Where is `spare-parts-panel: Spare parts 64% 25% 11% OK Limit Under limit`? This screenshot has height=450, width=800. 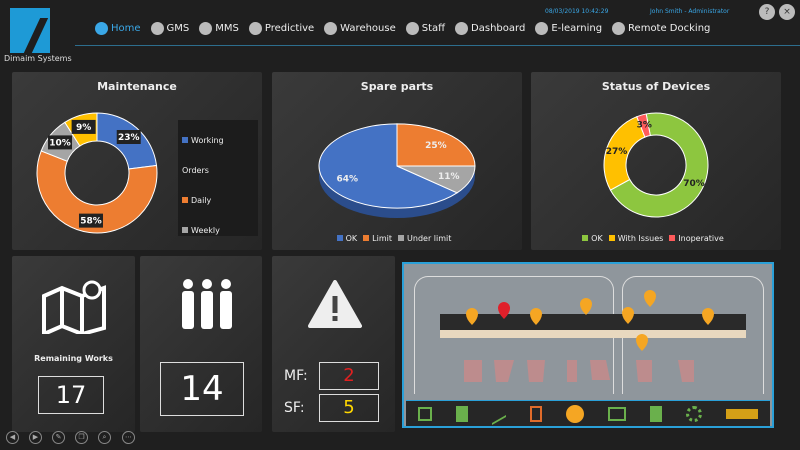 spare-parts-panel: Spare parts 64% 25% 11% OK Limit Under limit is located at coordinates (397, 161).